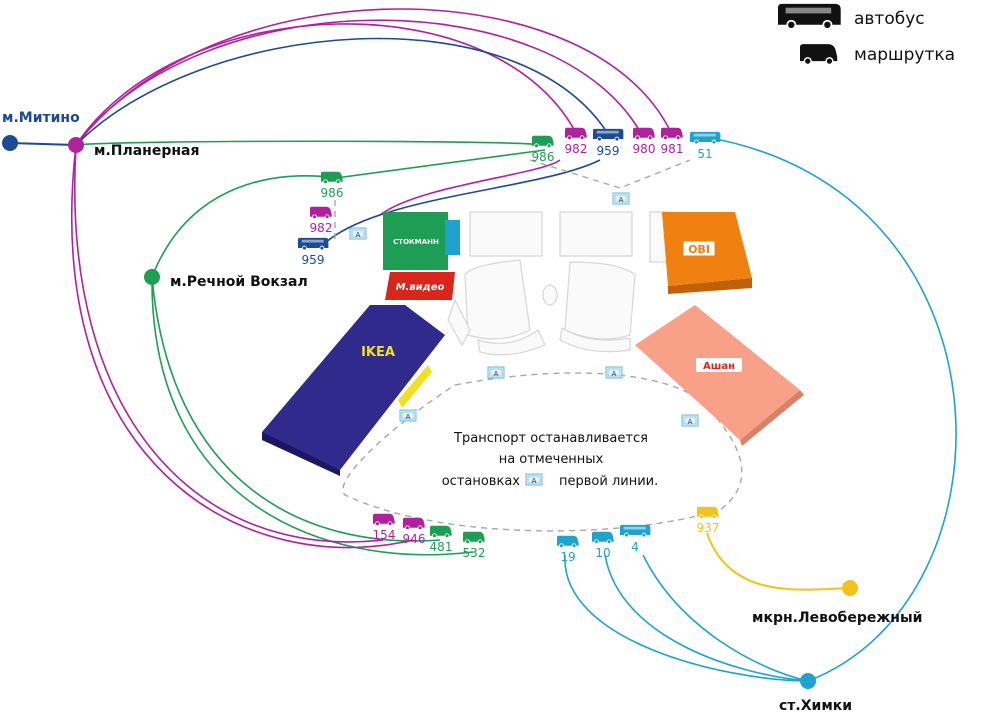  What do you see at coordinates (690, 420) in the screenshot?
I see `stop-sign-auchan` at bounding box center [690, 420].